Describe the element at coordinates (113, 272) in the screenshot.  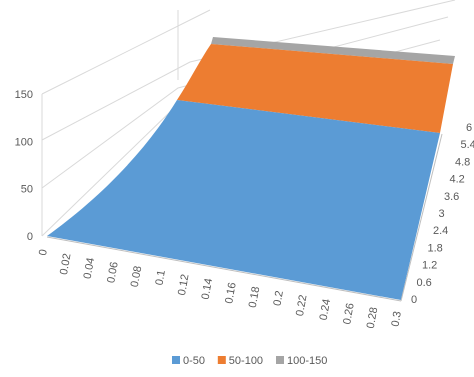
I see `x-tick-label: 0.06` at that location.